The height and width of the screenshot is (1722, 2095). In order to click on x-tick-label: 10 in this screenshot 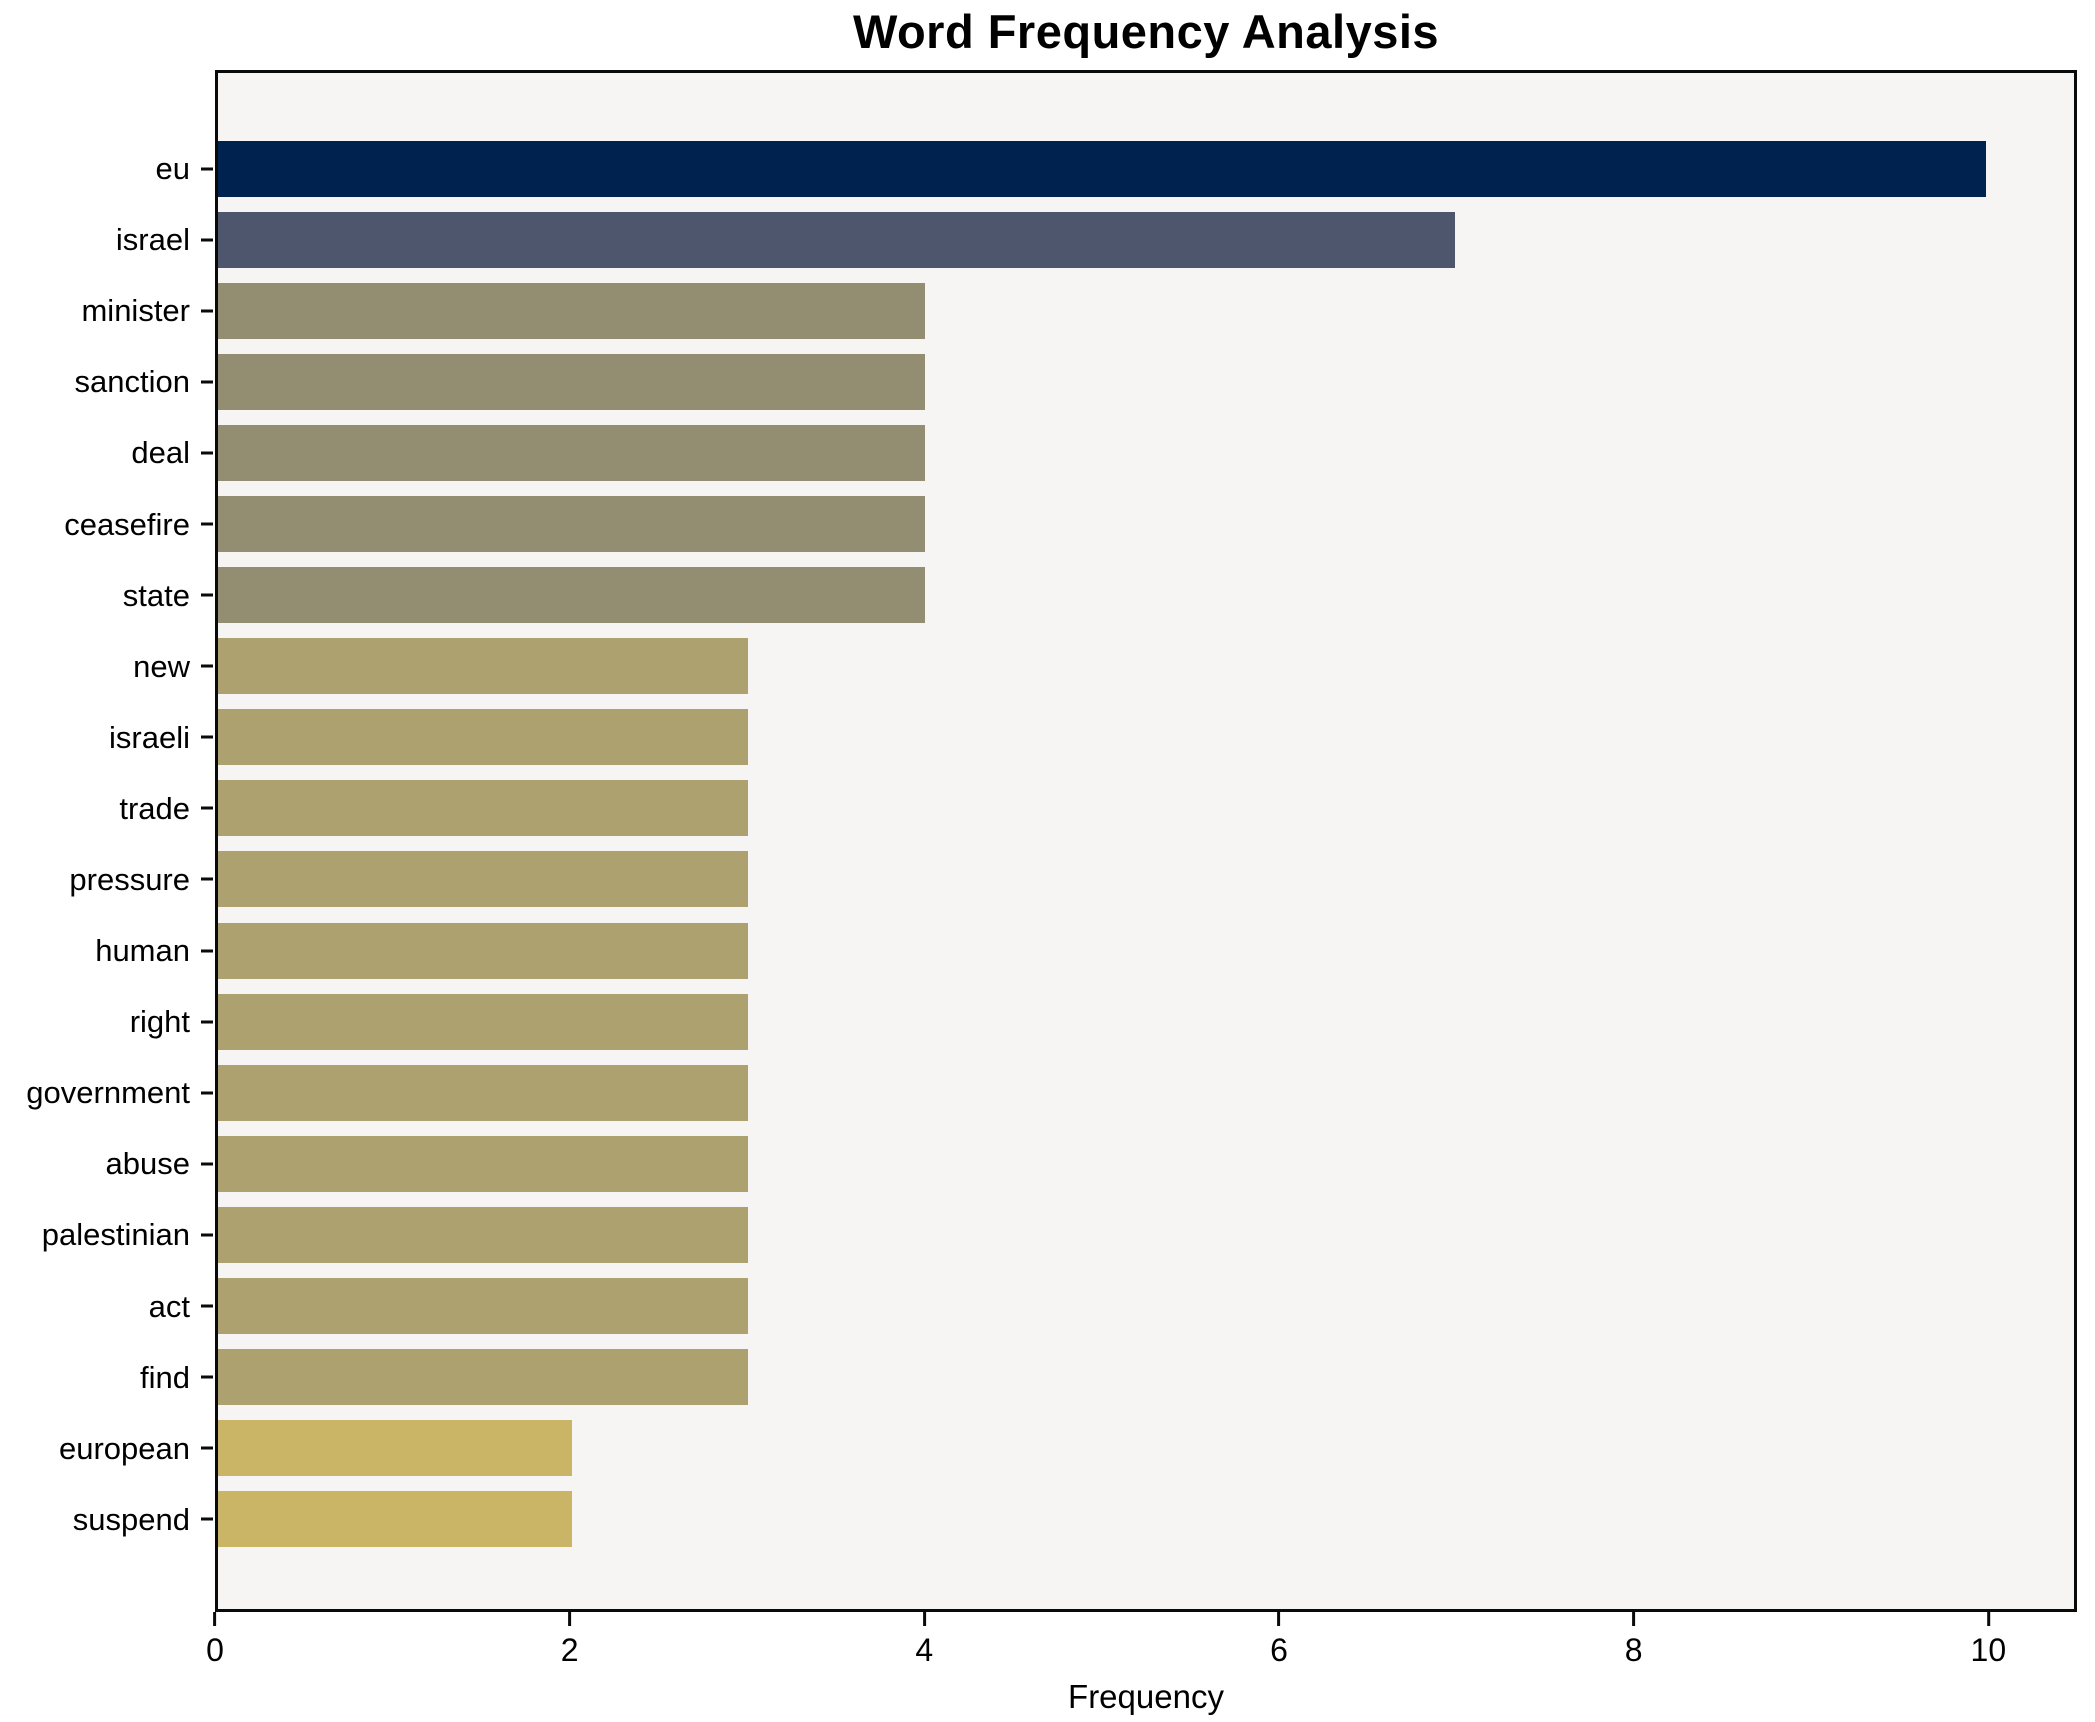, I will do `click(1988, 1650)`.